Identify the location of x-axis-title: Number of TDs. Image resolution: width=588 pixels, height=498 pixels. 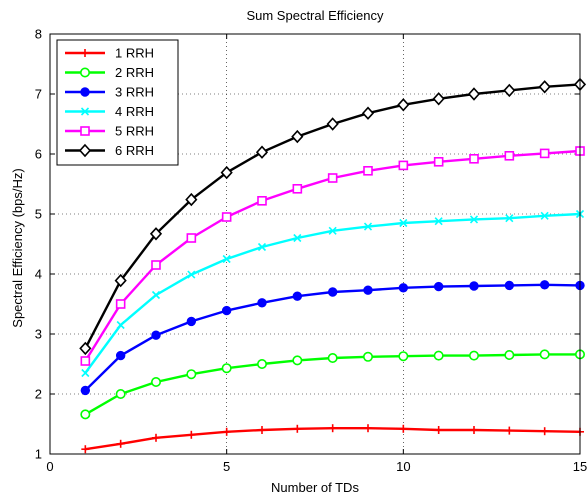
(315, 487).